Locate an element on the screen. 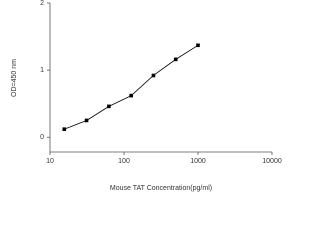  x-tick-label: 10000 is located at coordinates (272, 161).